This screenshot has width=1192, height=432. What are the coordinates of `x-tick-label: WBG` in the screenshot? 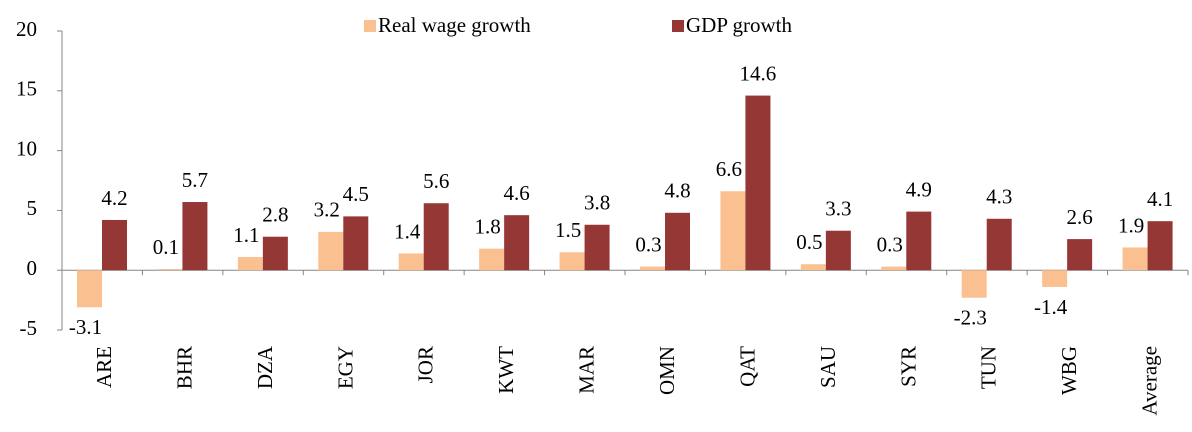 It's located at (1069, 370).